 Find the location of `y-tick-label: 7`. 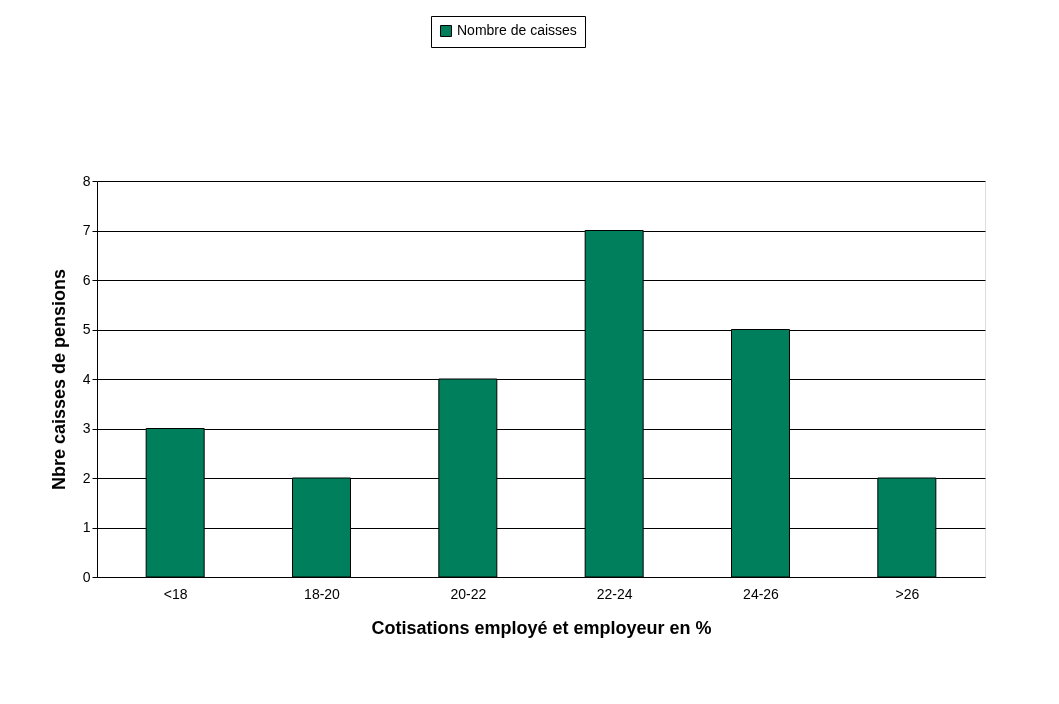

y-tick-label: 7 is located at coordinates (86, 230).